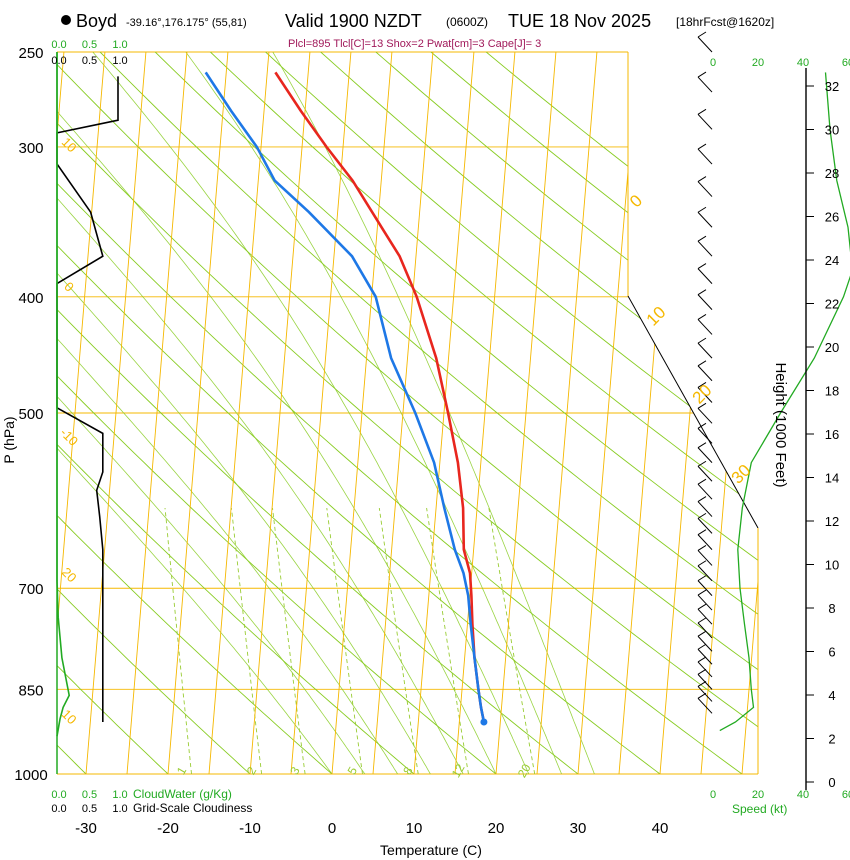 The width and height of the screenshot is (850, 860). I want to click on cloudwater-tick-bottom: 0.0, so click(58, 795).